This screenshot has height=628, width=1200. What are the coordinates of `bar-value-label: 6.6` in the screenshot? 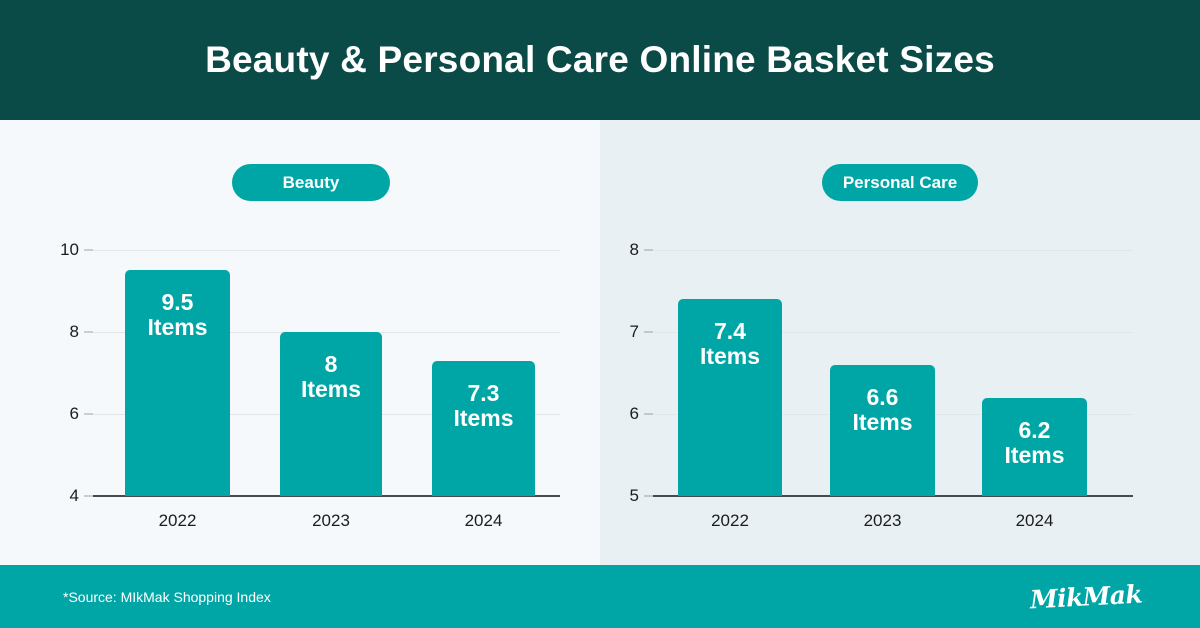 It's located at (882, 397).